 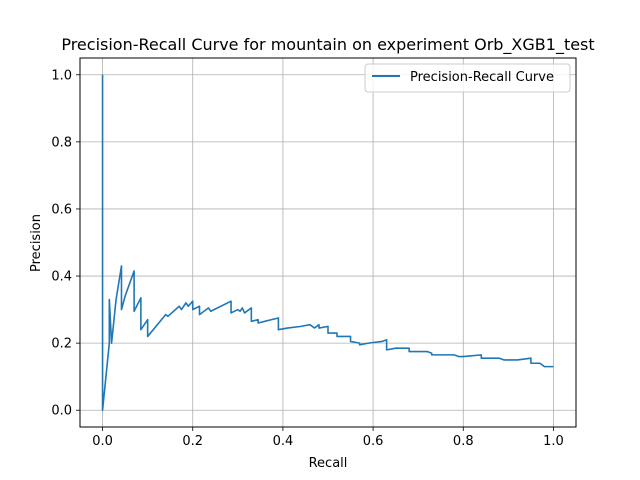 I want to click on x-axis-label: Recall, so click(x=328, y=463).